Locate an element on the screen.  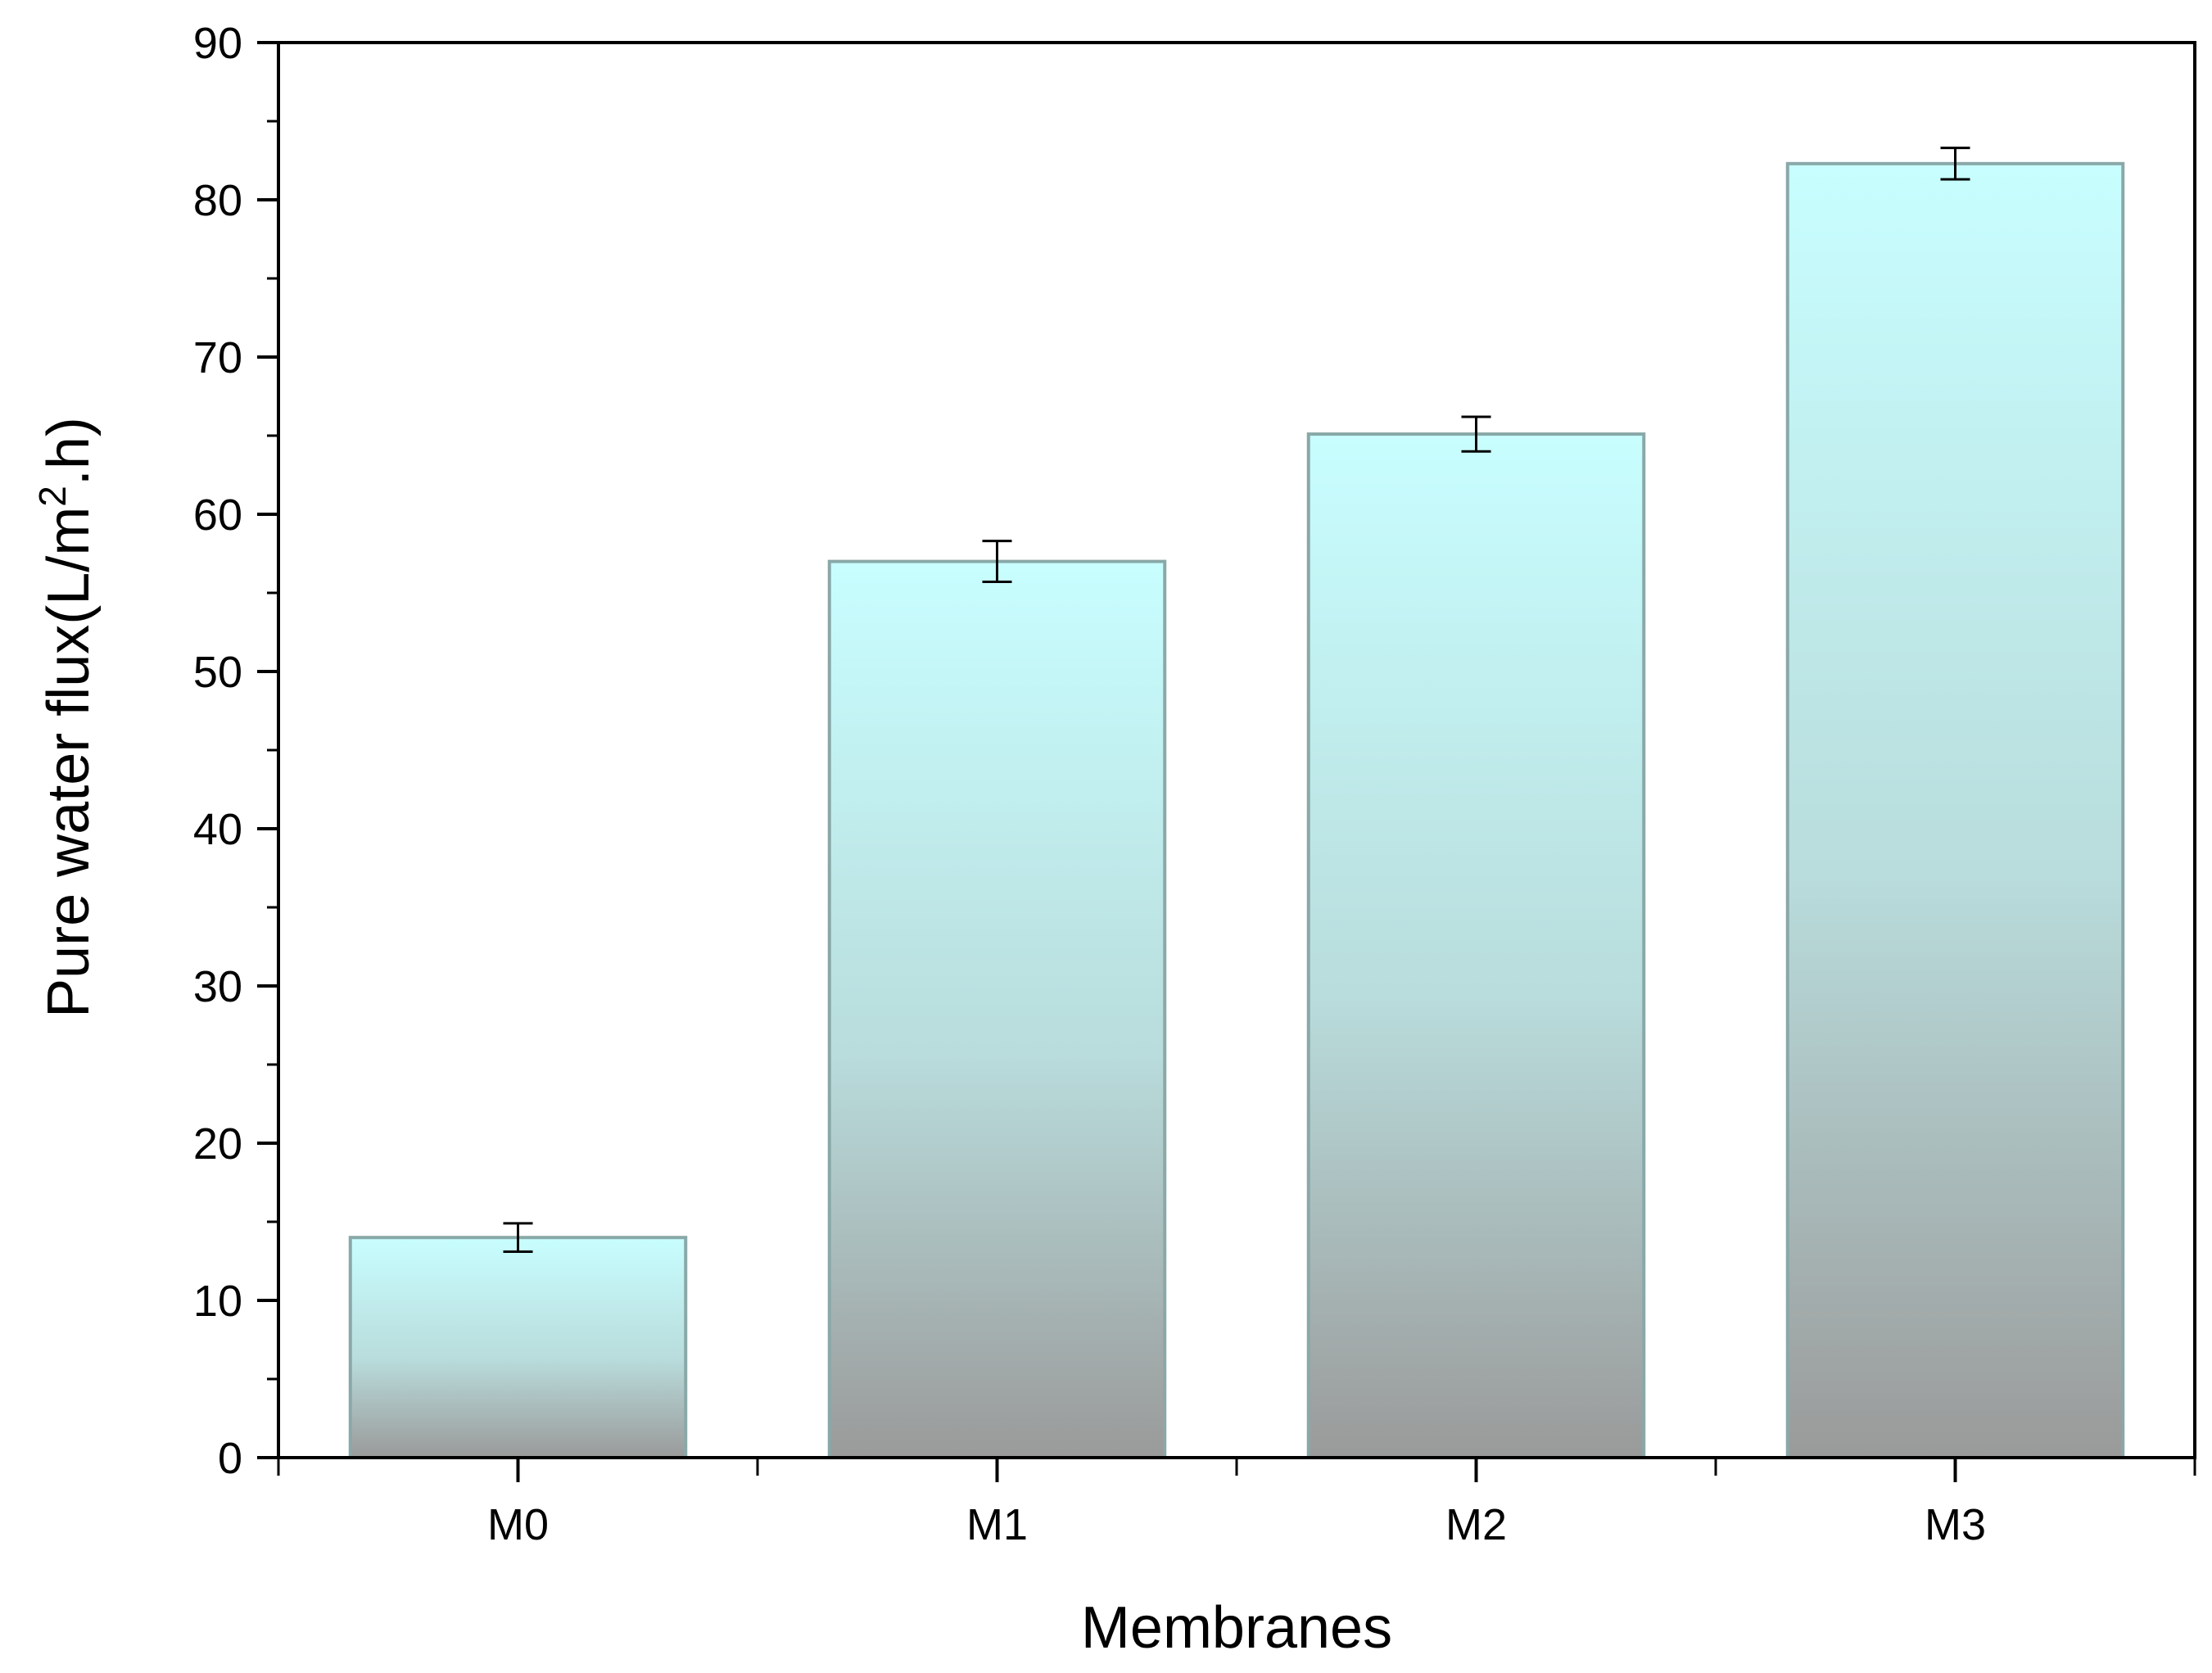
y-tick-label: 0 is located at coordinates (230, 1458).